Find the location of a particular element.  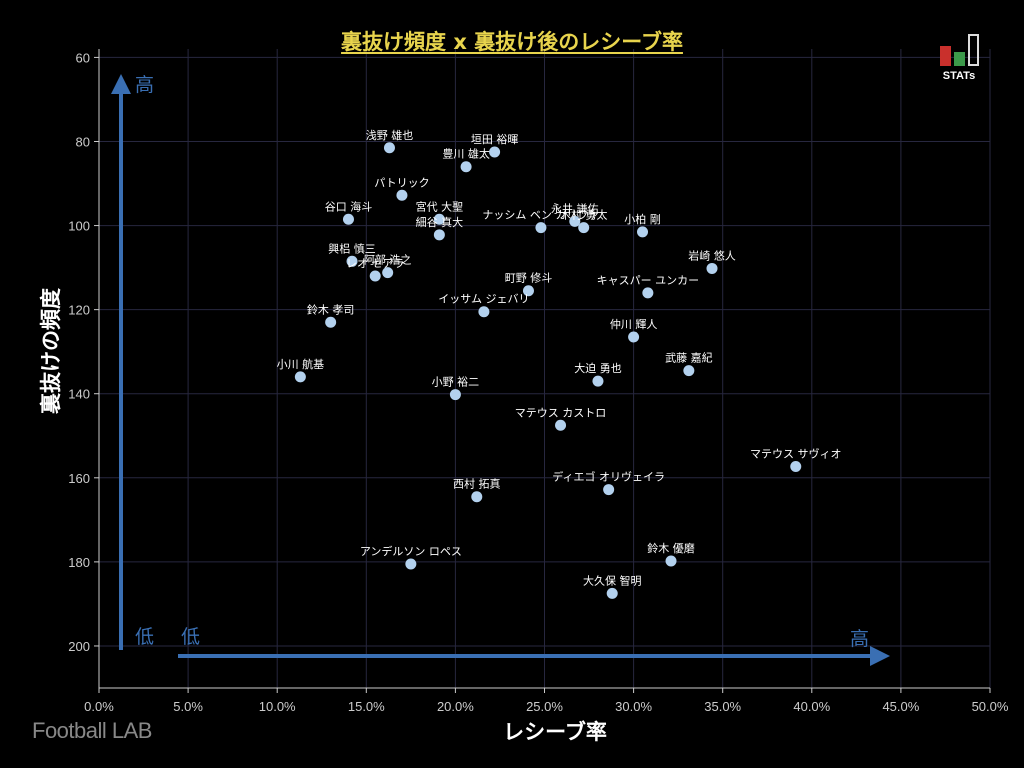

y-tick-label: 60 is located at coordinates (83, 57).